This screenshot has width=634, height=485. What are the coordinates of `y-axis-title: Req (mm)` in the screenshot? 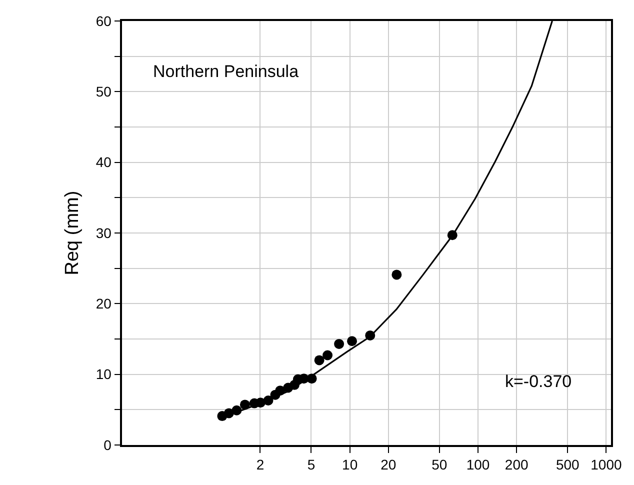 It's located at (73, 233).